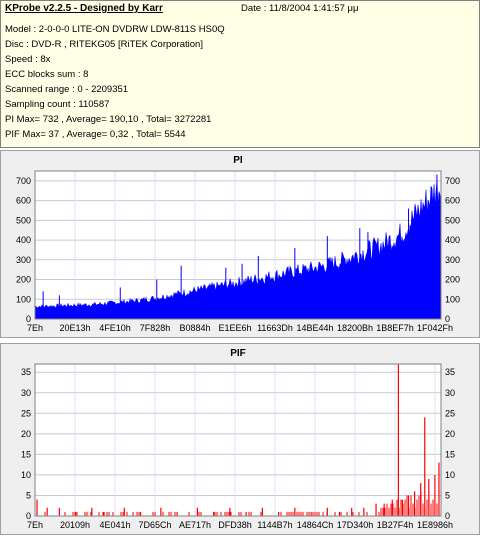 The width and height of the screenshot is (480, 537). I want to click on x-tick-label: 20109h, so click(75, 525).